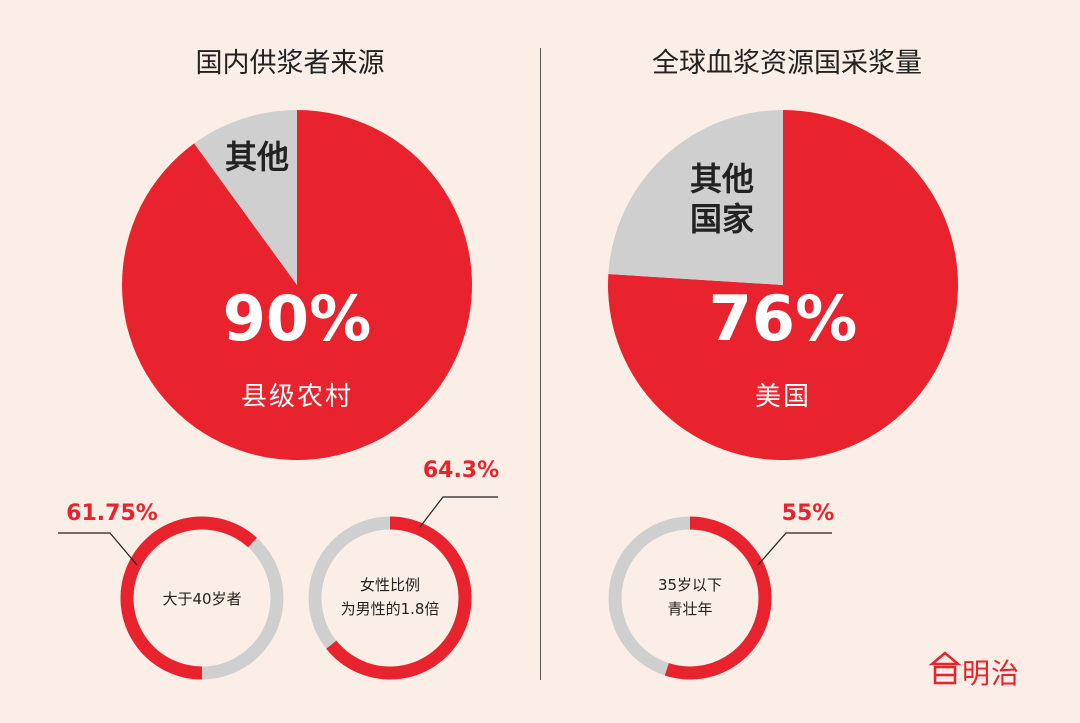 The height and width of the screenshot is (723, 1080). I want to click on global-pie-other-label-line: 国家, so click(722, 219).